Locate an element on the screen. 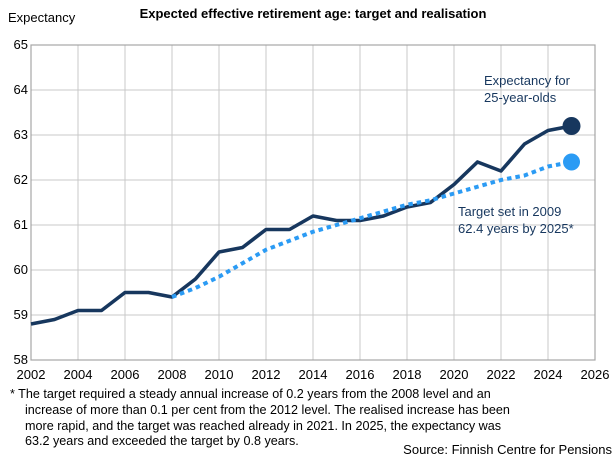 The image size is (616, 460). y-tick-label: 65 is located at coordinates (20, 44).